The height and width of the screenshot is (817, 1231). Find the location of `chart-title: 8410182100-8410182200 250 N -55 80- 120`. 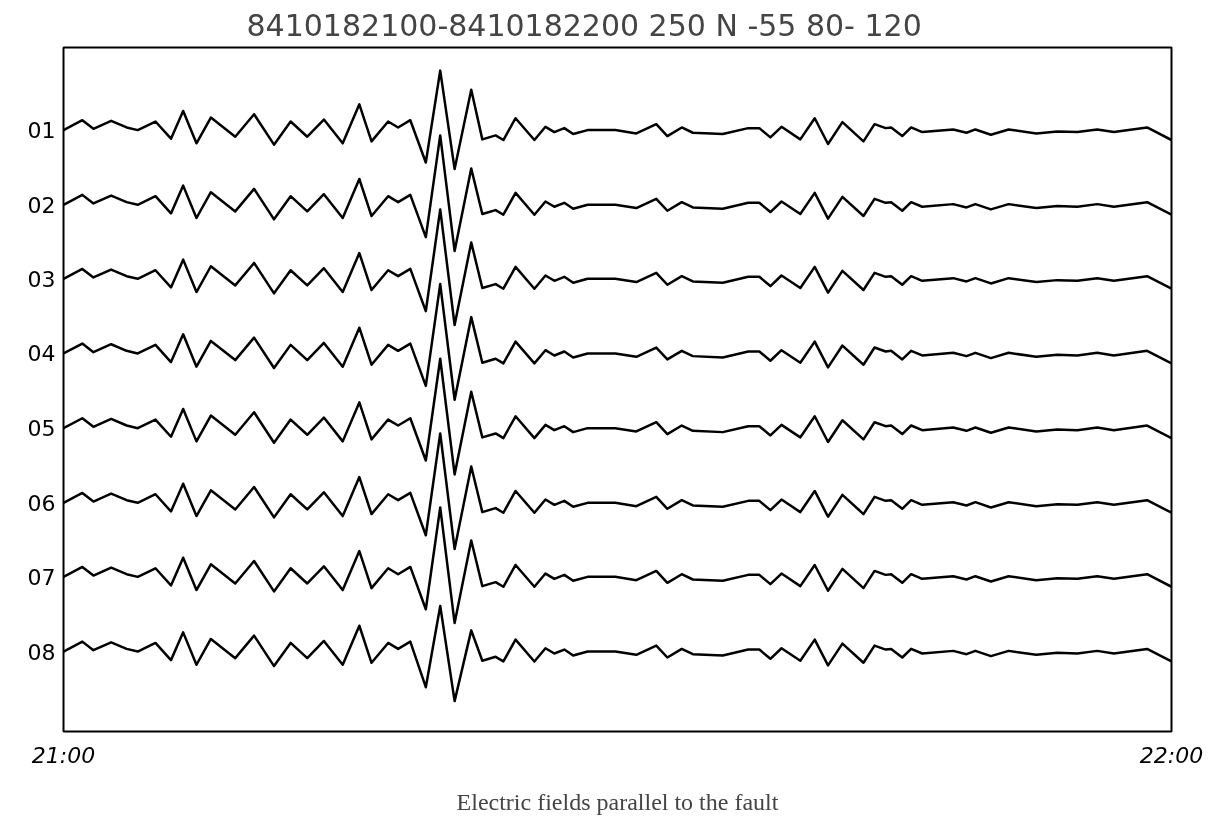

chart-title: 8410182100-8410182200 250 N -55 80- 120 is located at coordinates (584, 25).